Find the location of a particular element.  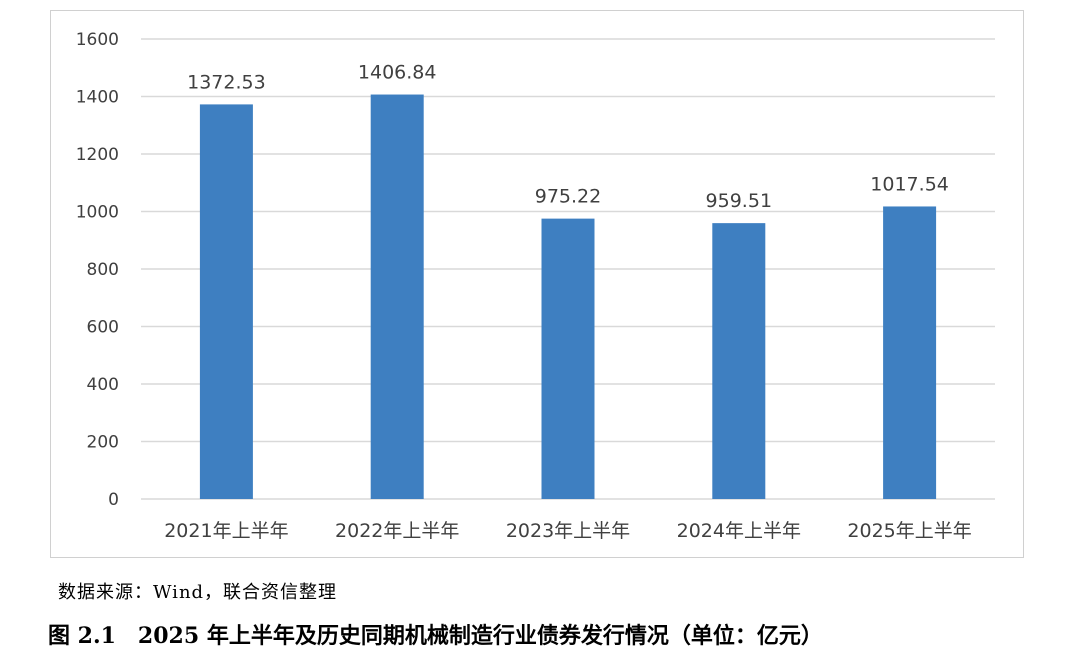

y-tick-label: 1400 is located at coordinates (97, 98).